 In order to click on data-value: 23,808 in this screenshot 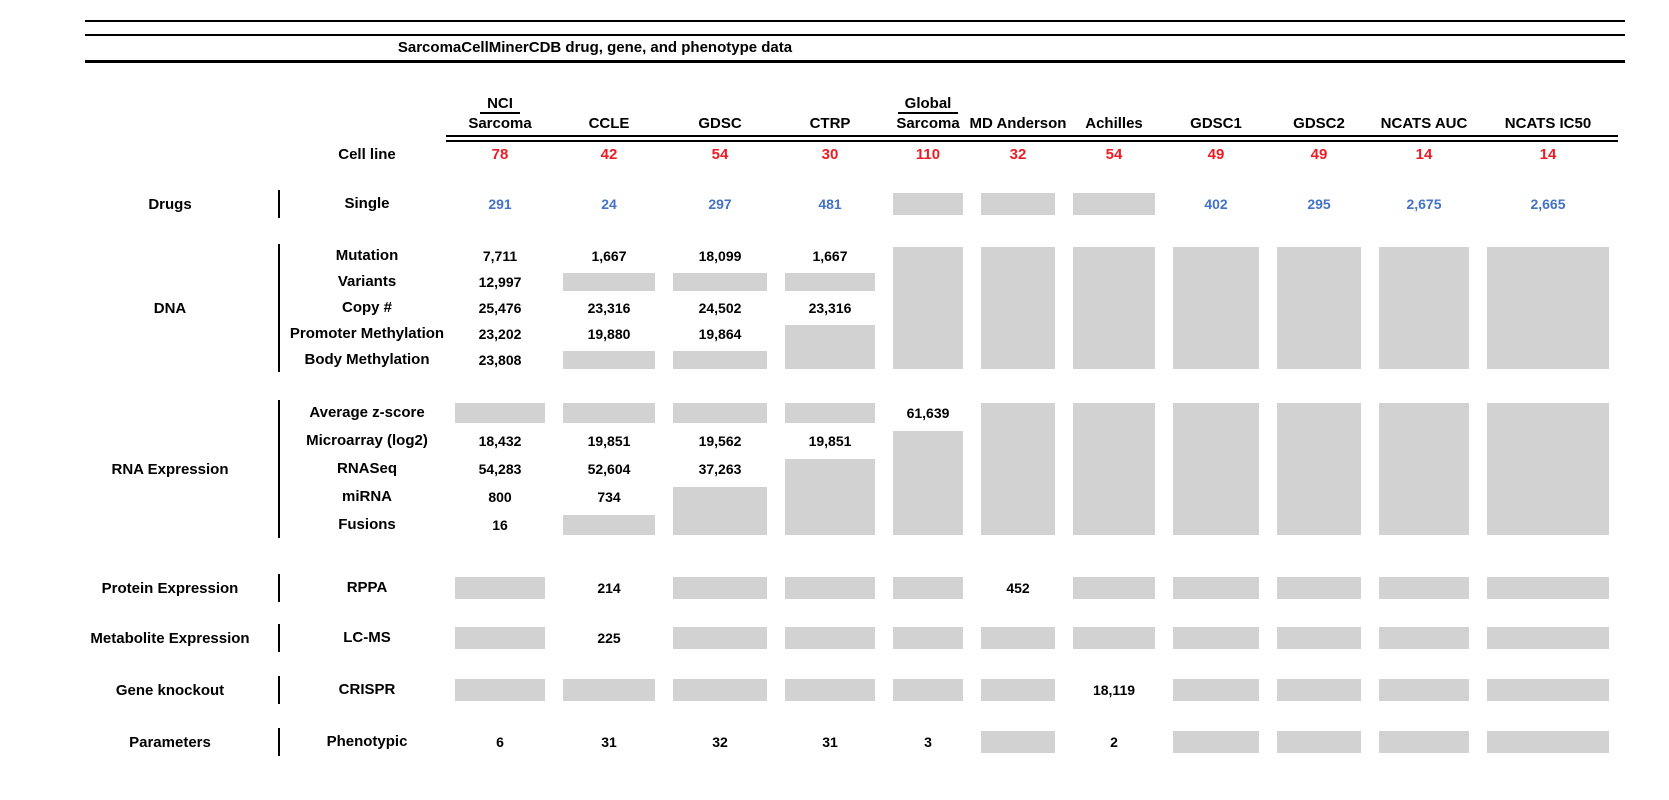, I will do `click(500, 360)`.